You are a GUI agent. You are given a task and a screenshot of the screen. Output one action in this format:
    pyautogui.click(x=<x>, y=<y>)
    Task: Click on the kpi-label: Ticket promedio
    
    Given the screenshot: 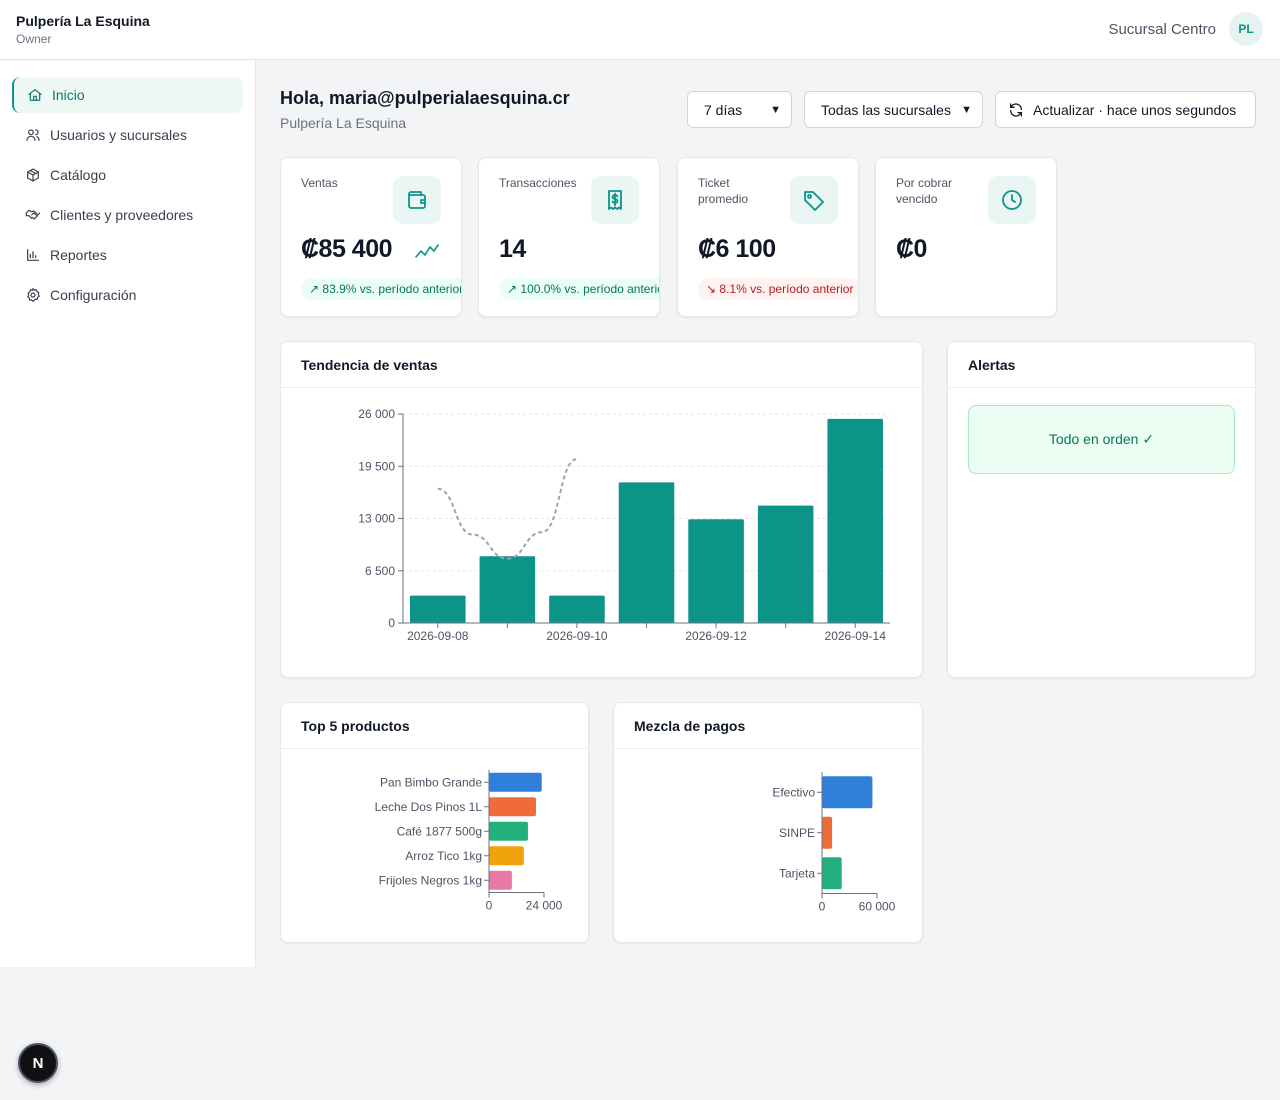 What is the action you would take?
    pyautogui.click(x=723, y=191)
    